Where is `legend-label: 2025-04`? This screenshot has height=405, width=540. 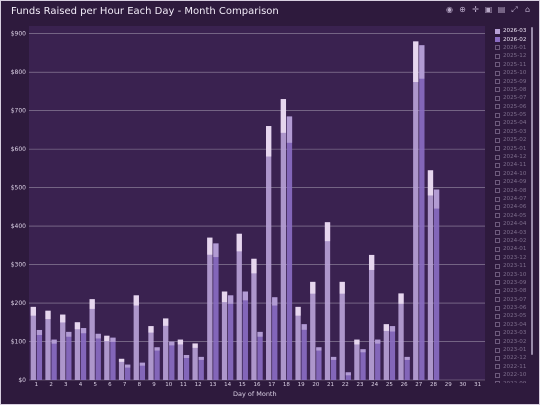 legend-label: 2025-04 is located at coordinates (515, 123).